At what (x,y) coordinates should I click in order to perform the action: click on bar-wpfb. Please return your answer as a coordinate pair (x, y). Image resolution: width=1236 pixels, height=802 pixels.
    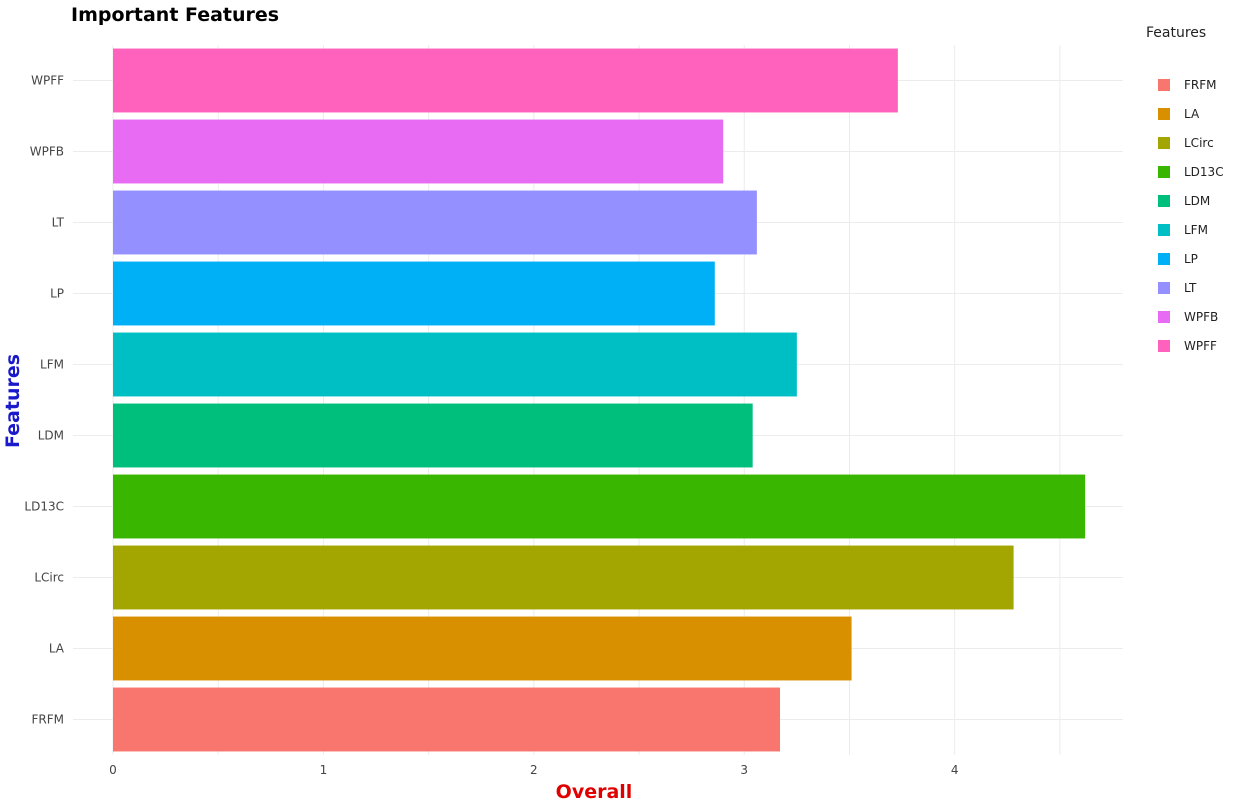
    Looking at the image, I should click on (418, 151).